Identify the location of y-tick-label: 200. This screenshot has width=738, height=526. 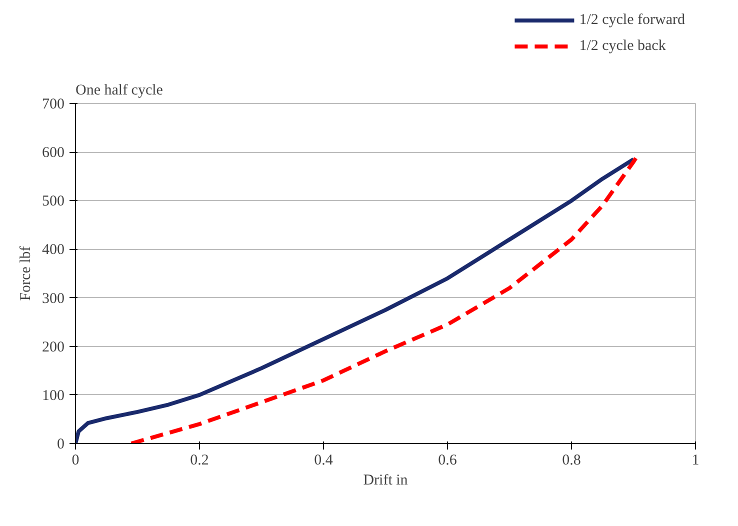
(53, 347).